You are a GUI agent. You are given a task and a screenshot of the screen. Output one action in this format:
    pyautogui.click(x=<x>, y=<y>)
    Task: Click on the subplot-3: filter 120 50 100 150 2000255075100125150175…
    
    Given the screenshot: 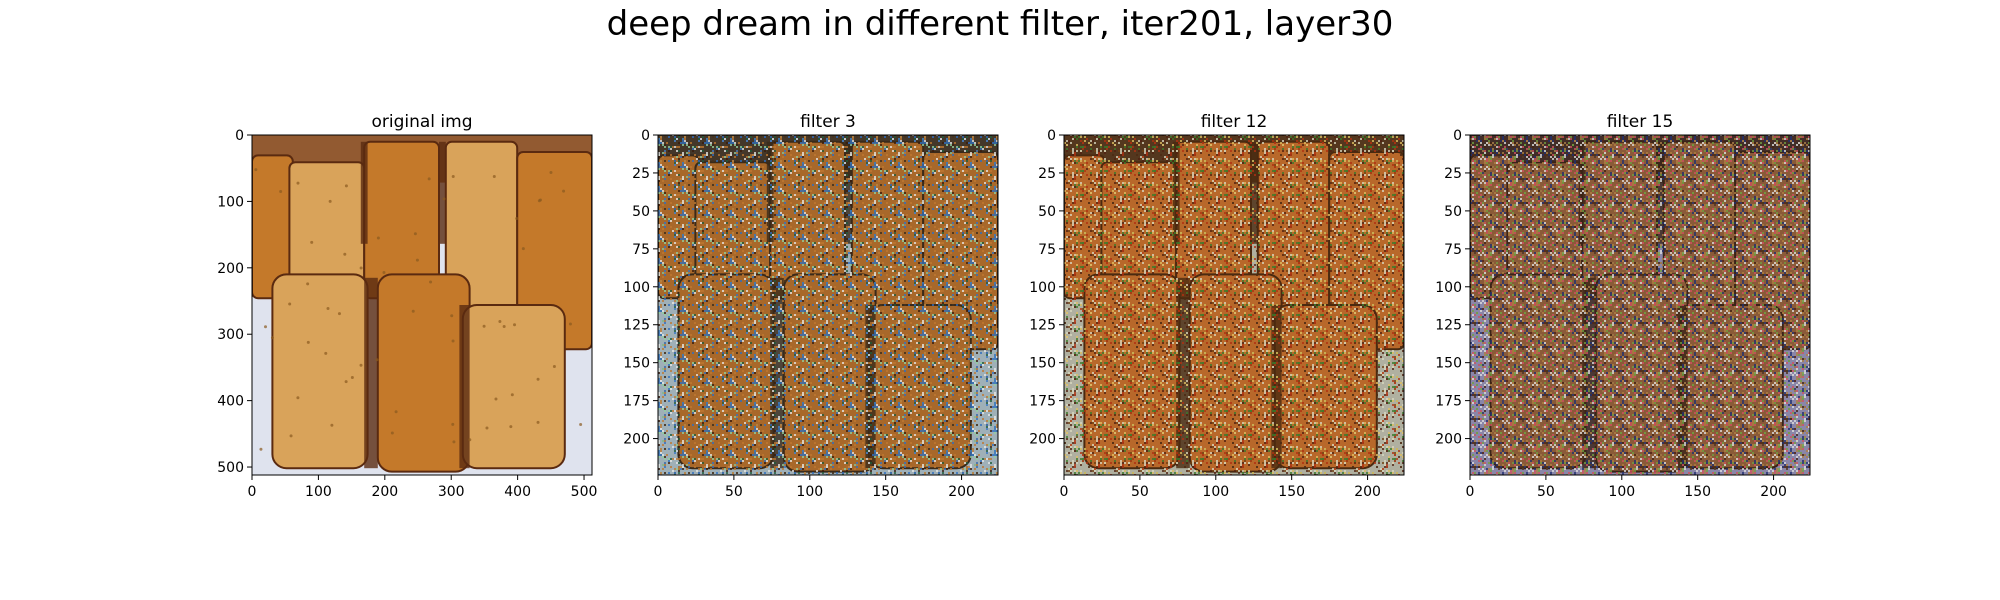 What is the action you would take?
    pyautogui.click(x=1216, y=306)
    